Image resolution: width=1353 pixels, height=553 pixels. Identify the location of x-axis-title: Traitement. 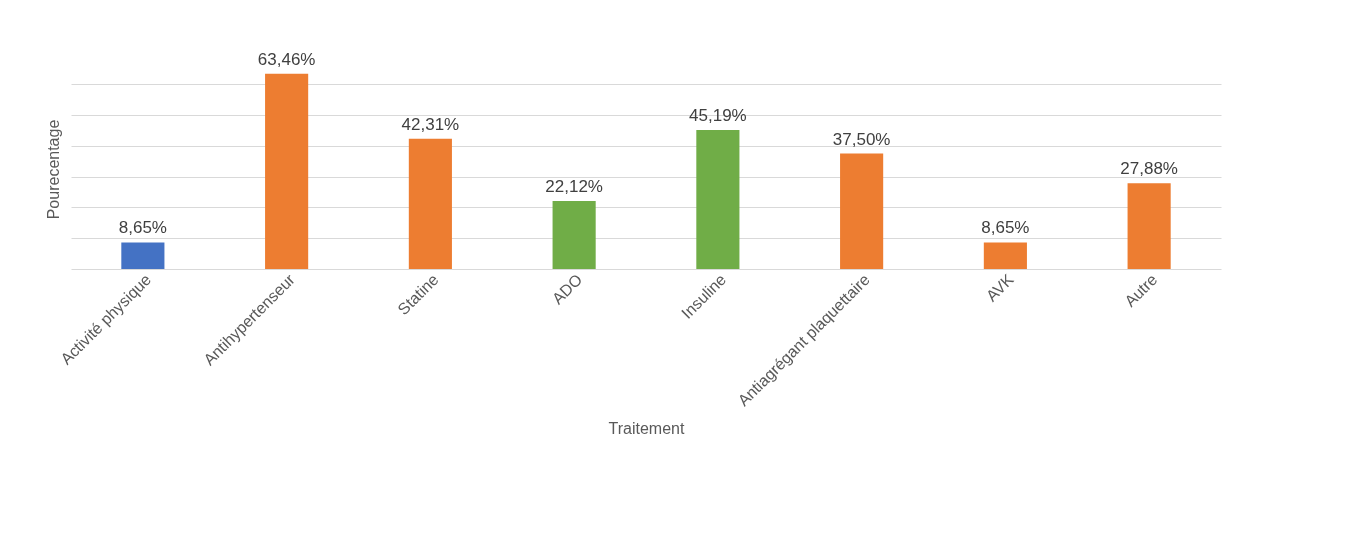
(646, 429).